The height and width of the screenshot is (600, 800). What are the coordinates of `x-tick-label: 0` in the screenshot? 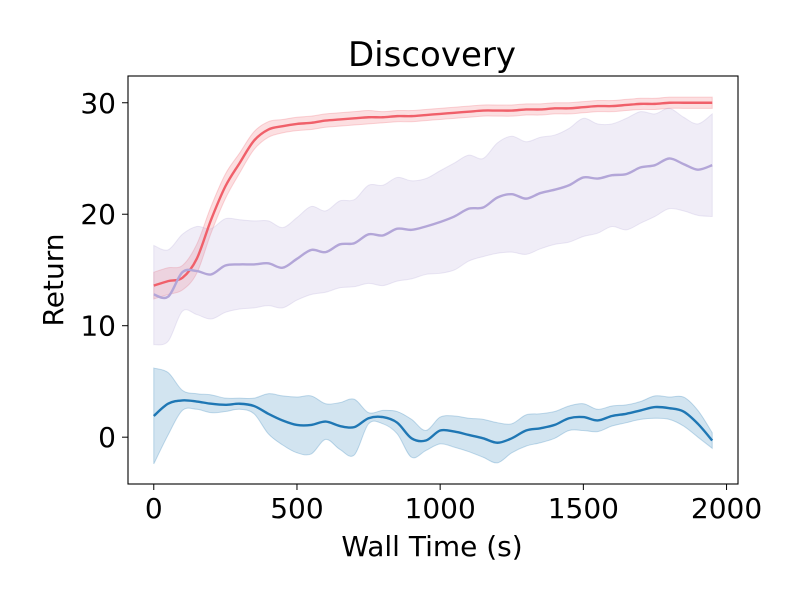 It's located at (154, 508).